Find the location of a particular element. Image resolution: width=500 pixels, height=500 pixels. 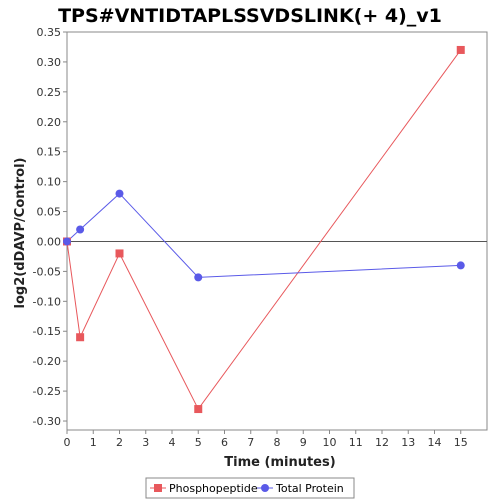

legend-label-phosphopeptide: Phosphopeptide is located at coordinates (213, 488).